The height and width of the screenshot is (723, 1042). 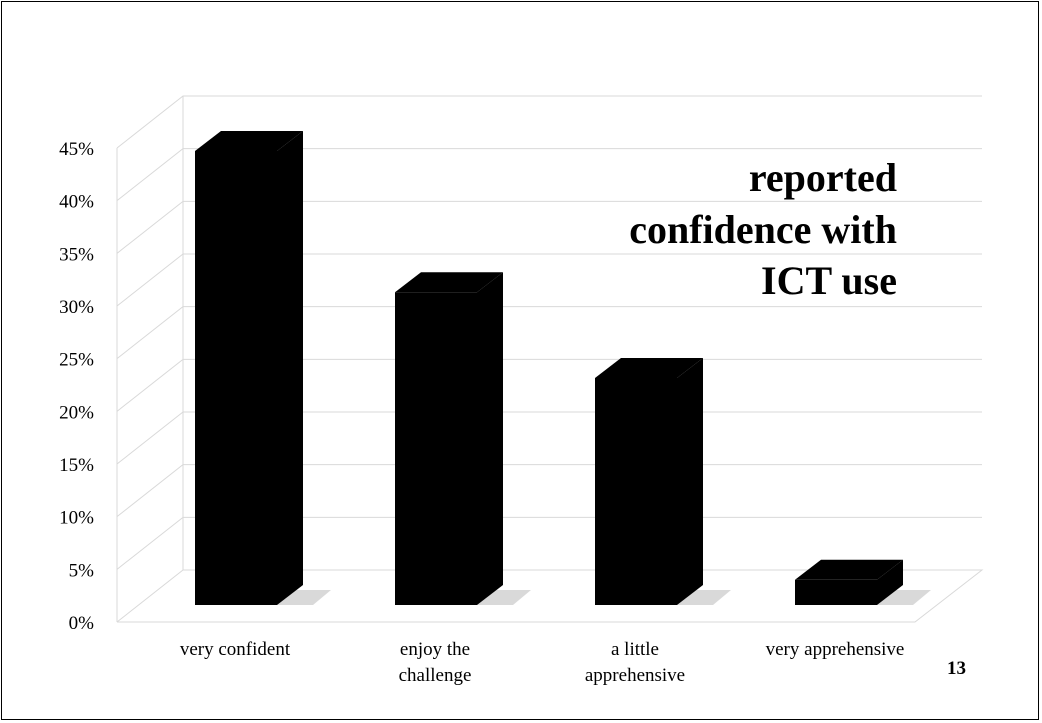 I want to click on x-category-label: a little, so click(x=635, y=649).